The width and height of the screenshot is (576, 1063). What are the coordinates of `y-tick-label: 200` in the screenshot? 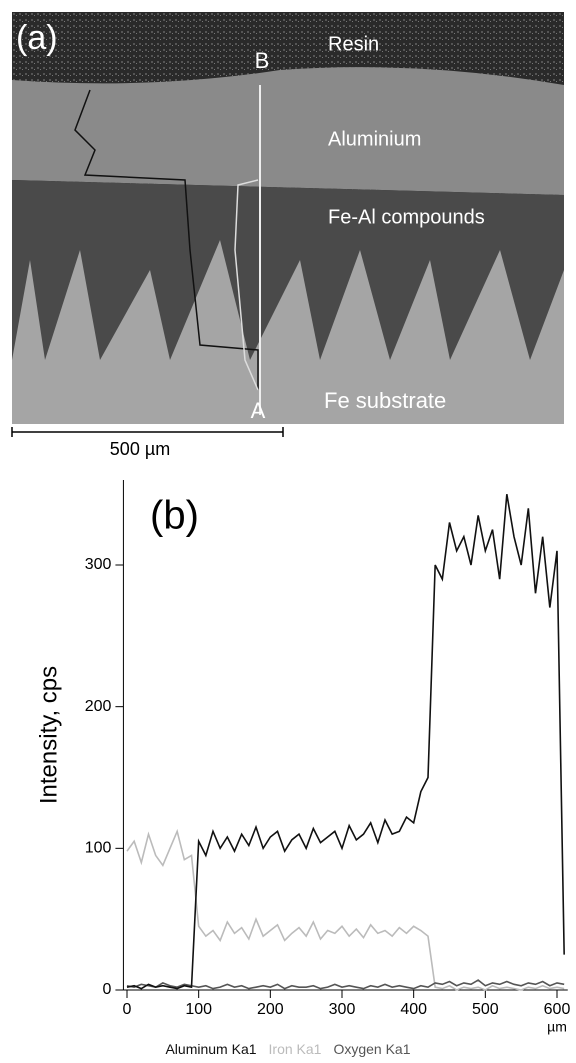 It's located at (98, 706).